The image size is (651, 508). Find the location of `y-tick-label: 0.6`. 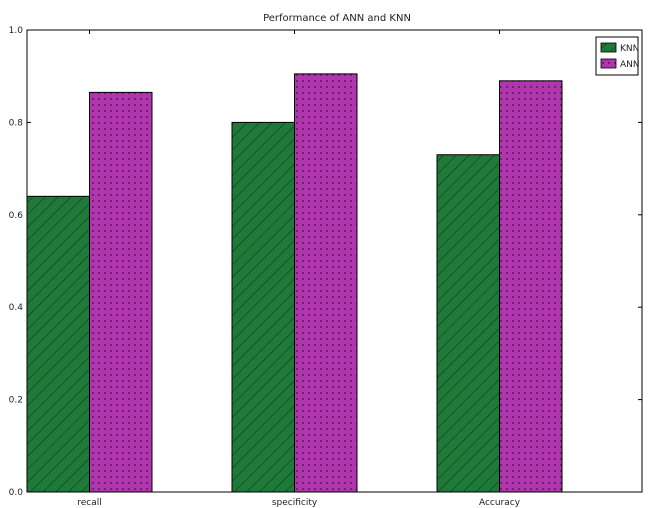

y-tick-label: 0.6 is located at coordinates (16, 216).